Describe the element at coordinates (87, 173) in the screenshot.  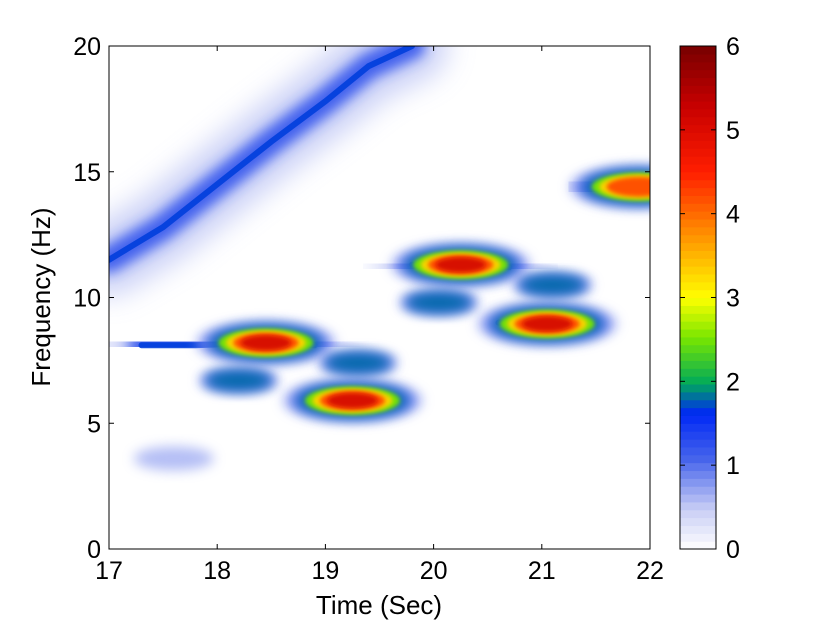
I see `y-tick-label: 15` at that location.